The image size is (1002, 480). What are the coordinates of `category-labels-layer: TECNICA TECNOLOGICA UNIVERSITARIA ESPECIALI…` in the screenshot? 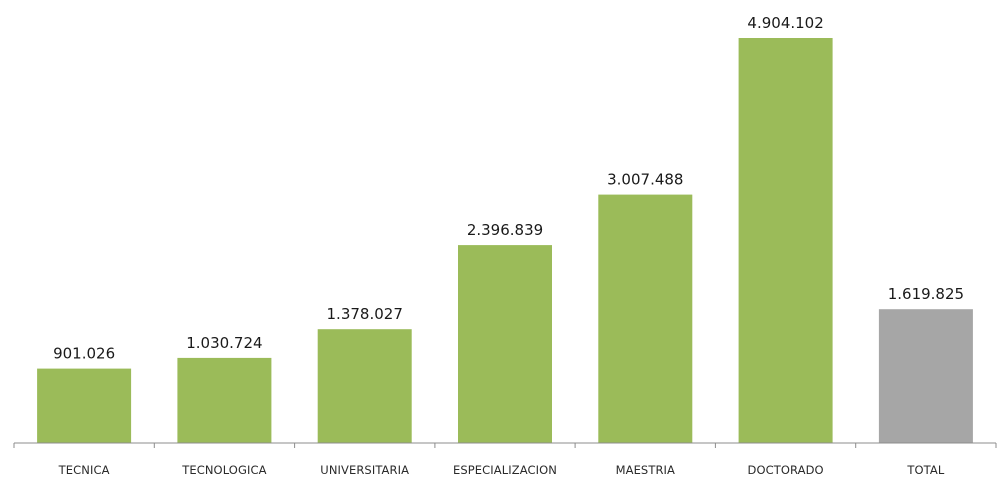 It's located at (501, 470).